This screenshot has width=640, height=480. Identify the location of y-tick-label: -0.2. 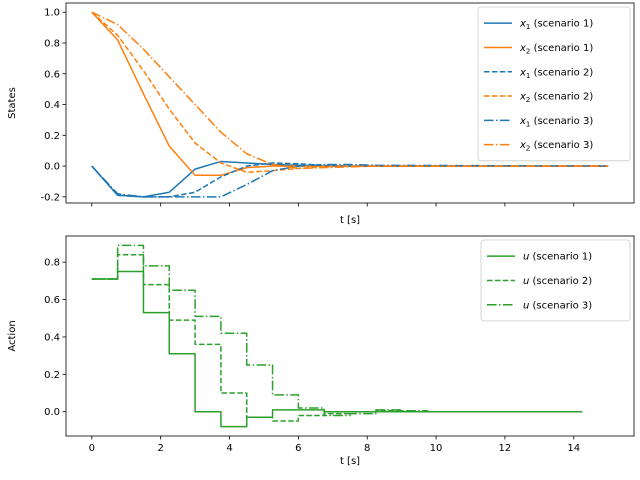
(50, 197).